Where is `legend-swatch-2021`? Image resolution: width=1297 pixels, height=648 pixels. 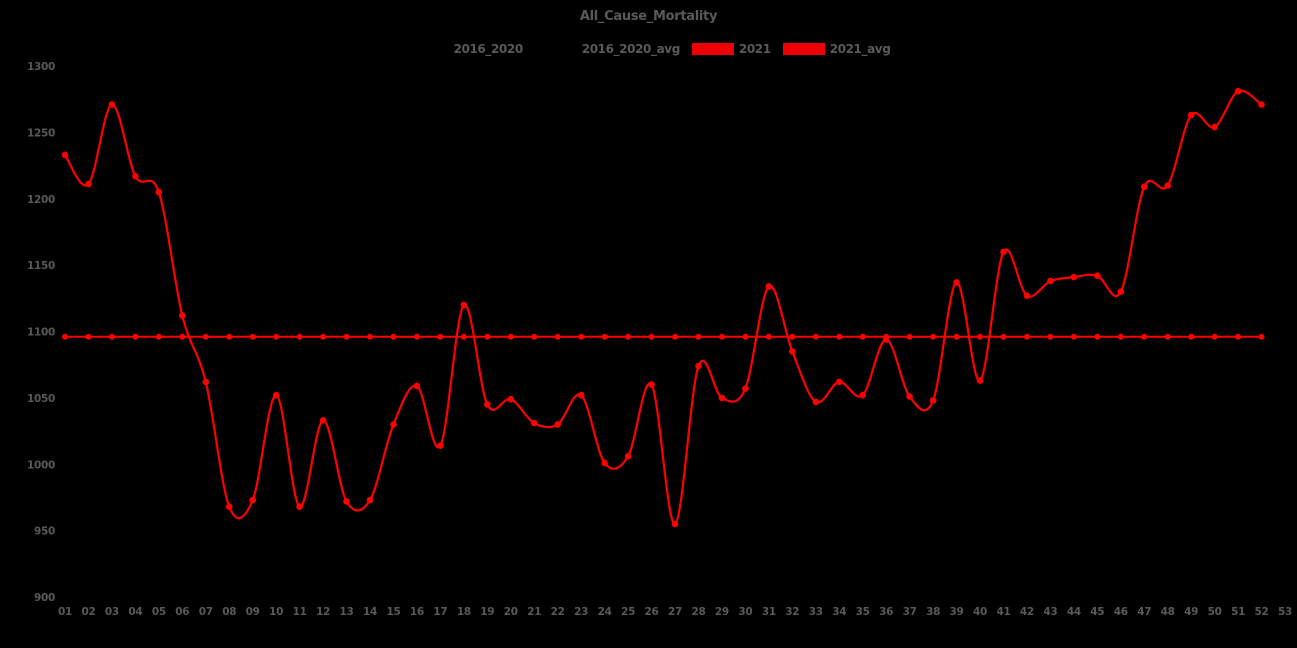 legend-swatch-2021 is located at coordinates (712, 49).